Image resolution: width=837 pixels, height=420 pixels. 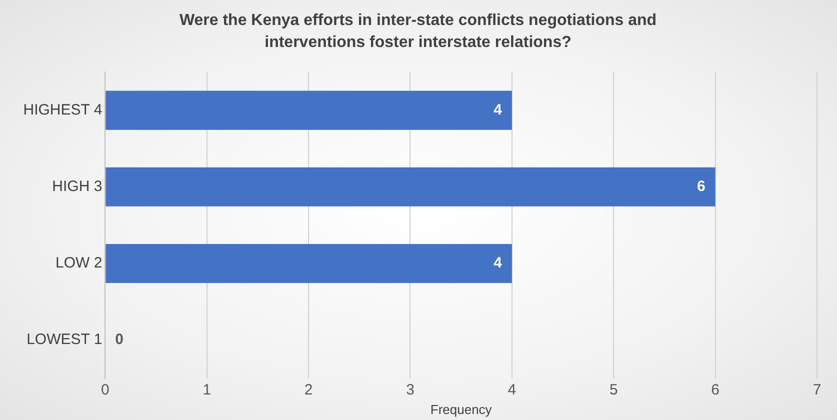 What do you see at coordinates (512, 390) in the screenshot?
I see `x-tick-label: 4` at bounding box center [512, 390].